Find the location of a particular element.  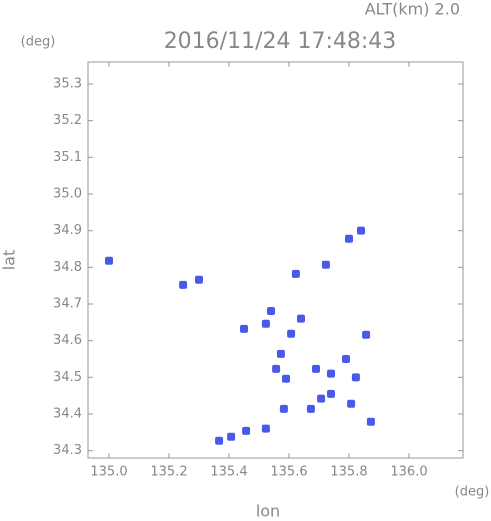

altitude-label: ALT(km) 2.0 is located at coordinates (412, 9).